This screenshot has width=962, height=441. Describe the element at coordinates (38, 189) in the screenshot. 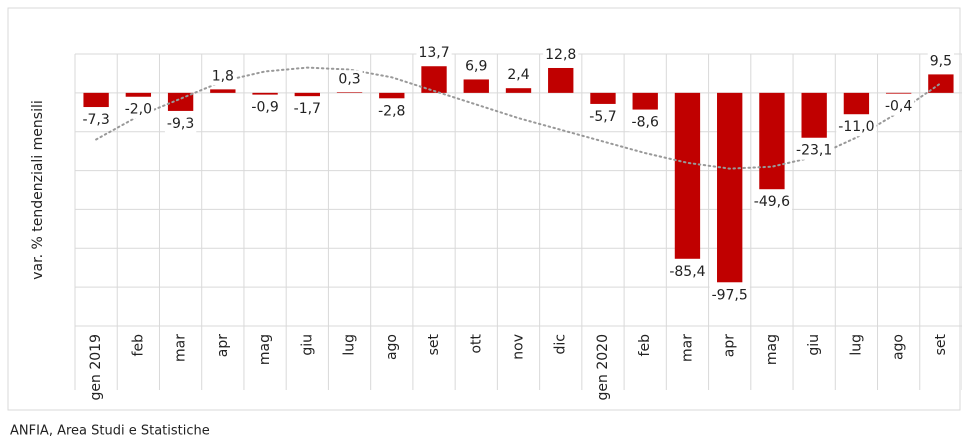

I see `y-axis-label: var. % tendenziali mensili` at that location.